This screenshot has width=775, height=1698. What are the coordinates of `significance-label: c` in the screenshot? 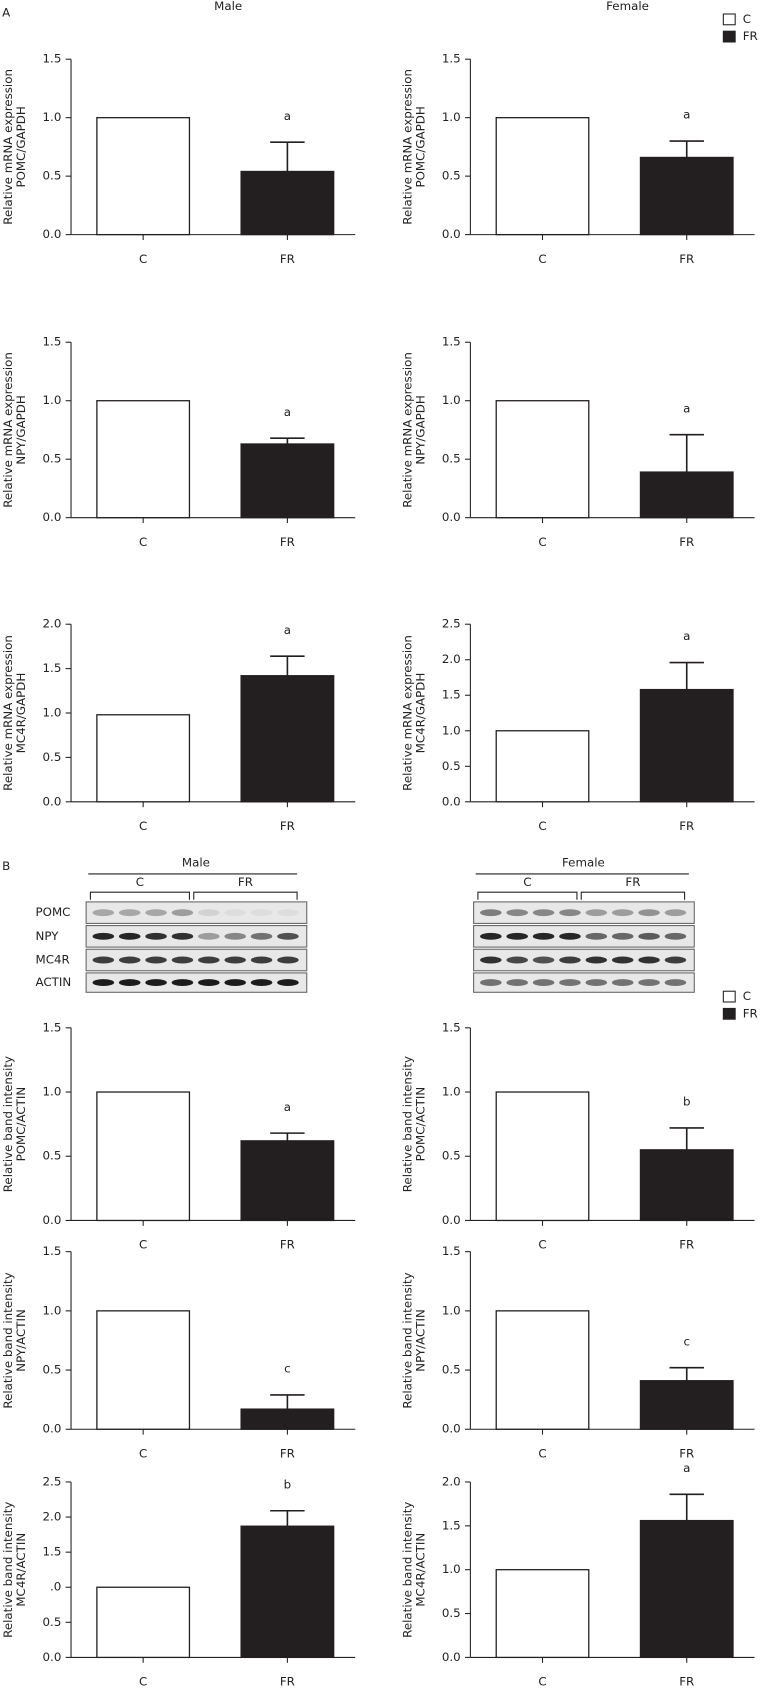 It's located at (287, 1369).